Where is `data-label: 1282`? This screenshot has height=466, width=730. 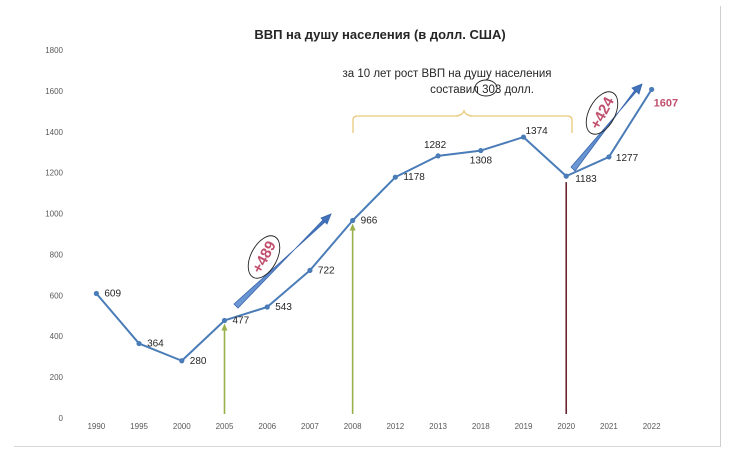 data-label: 1282 is located at coordinates (435, 145).